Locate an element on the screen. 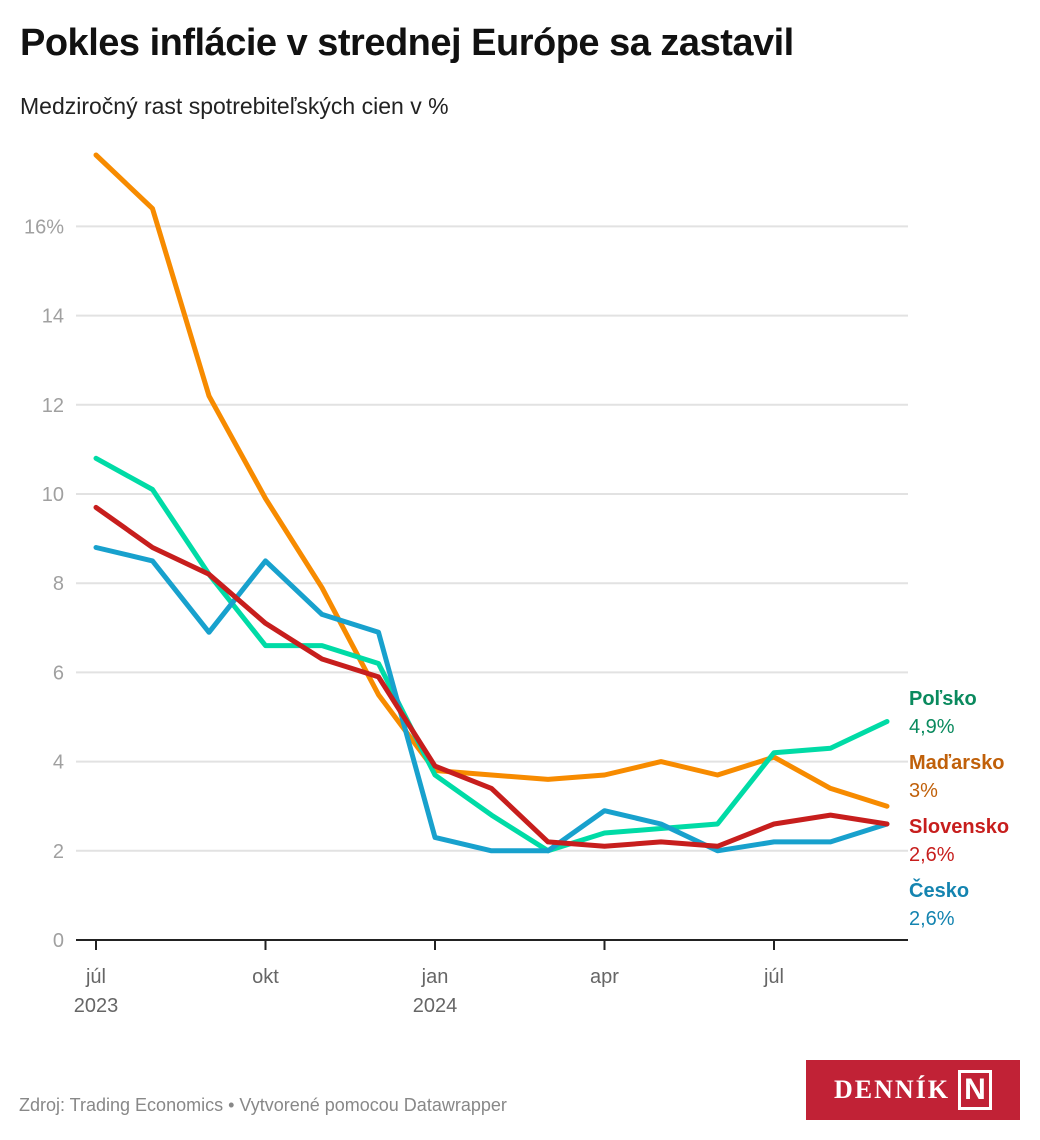 The height and width of the screenshot is (1140, 1040). y-tick-label: 4 is located at coordinates (58, 763).